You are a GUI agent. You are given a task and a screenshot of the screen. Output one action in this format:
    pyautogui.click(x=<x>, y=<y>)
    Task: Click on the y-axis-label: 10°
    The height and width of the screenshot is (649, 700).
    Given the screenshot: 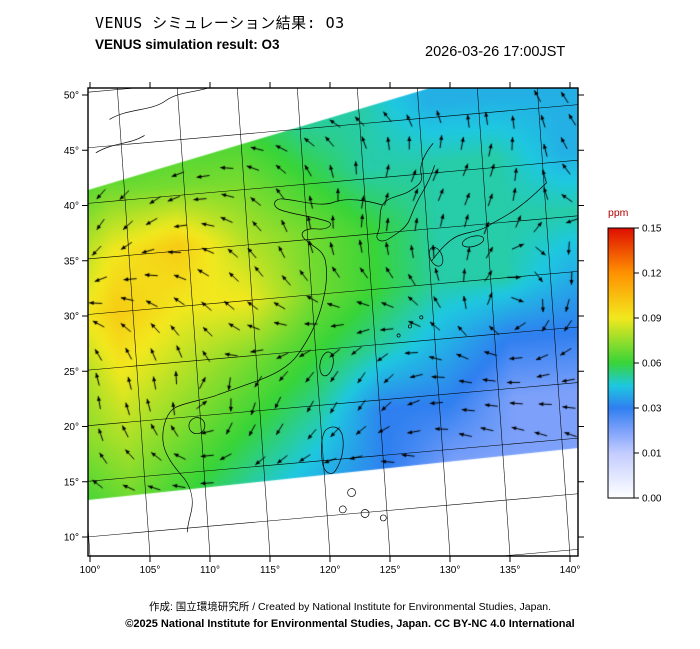 What is the action you would take?
    pyautogui.click(x=71, y=538)
    